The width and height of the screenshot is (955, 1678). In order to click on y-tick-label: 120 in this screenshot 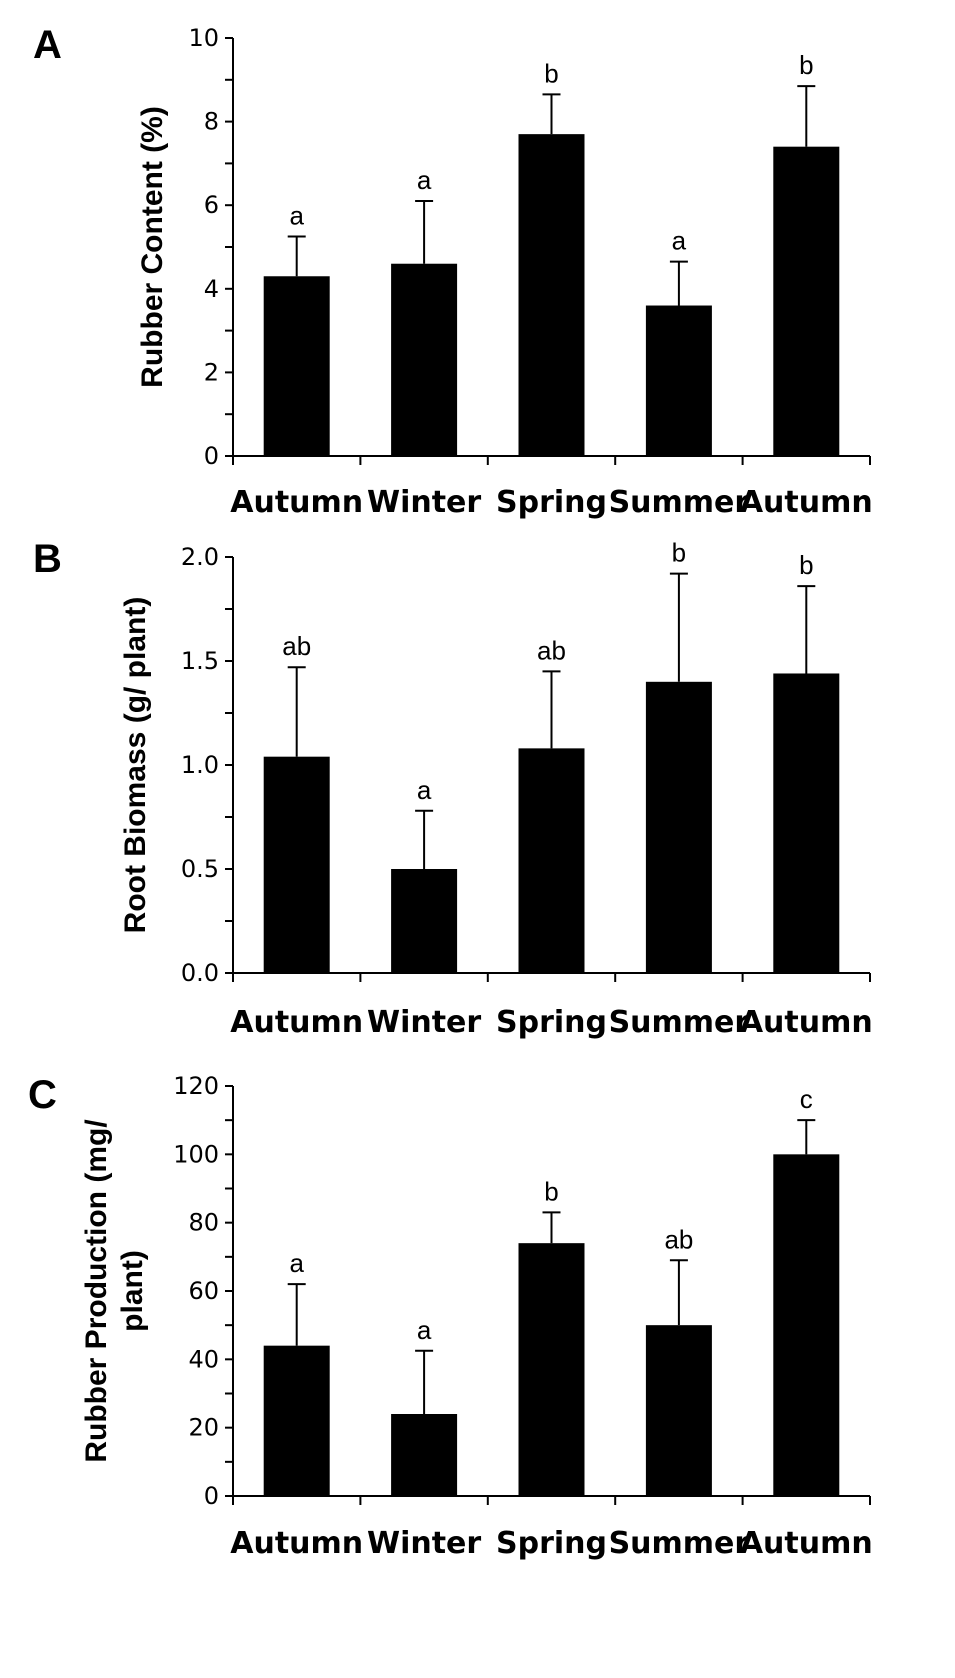, I will do `click(196, 1086)`.